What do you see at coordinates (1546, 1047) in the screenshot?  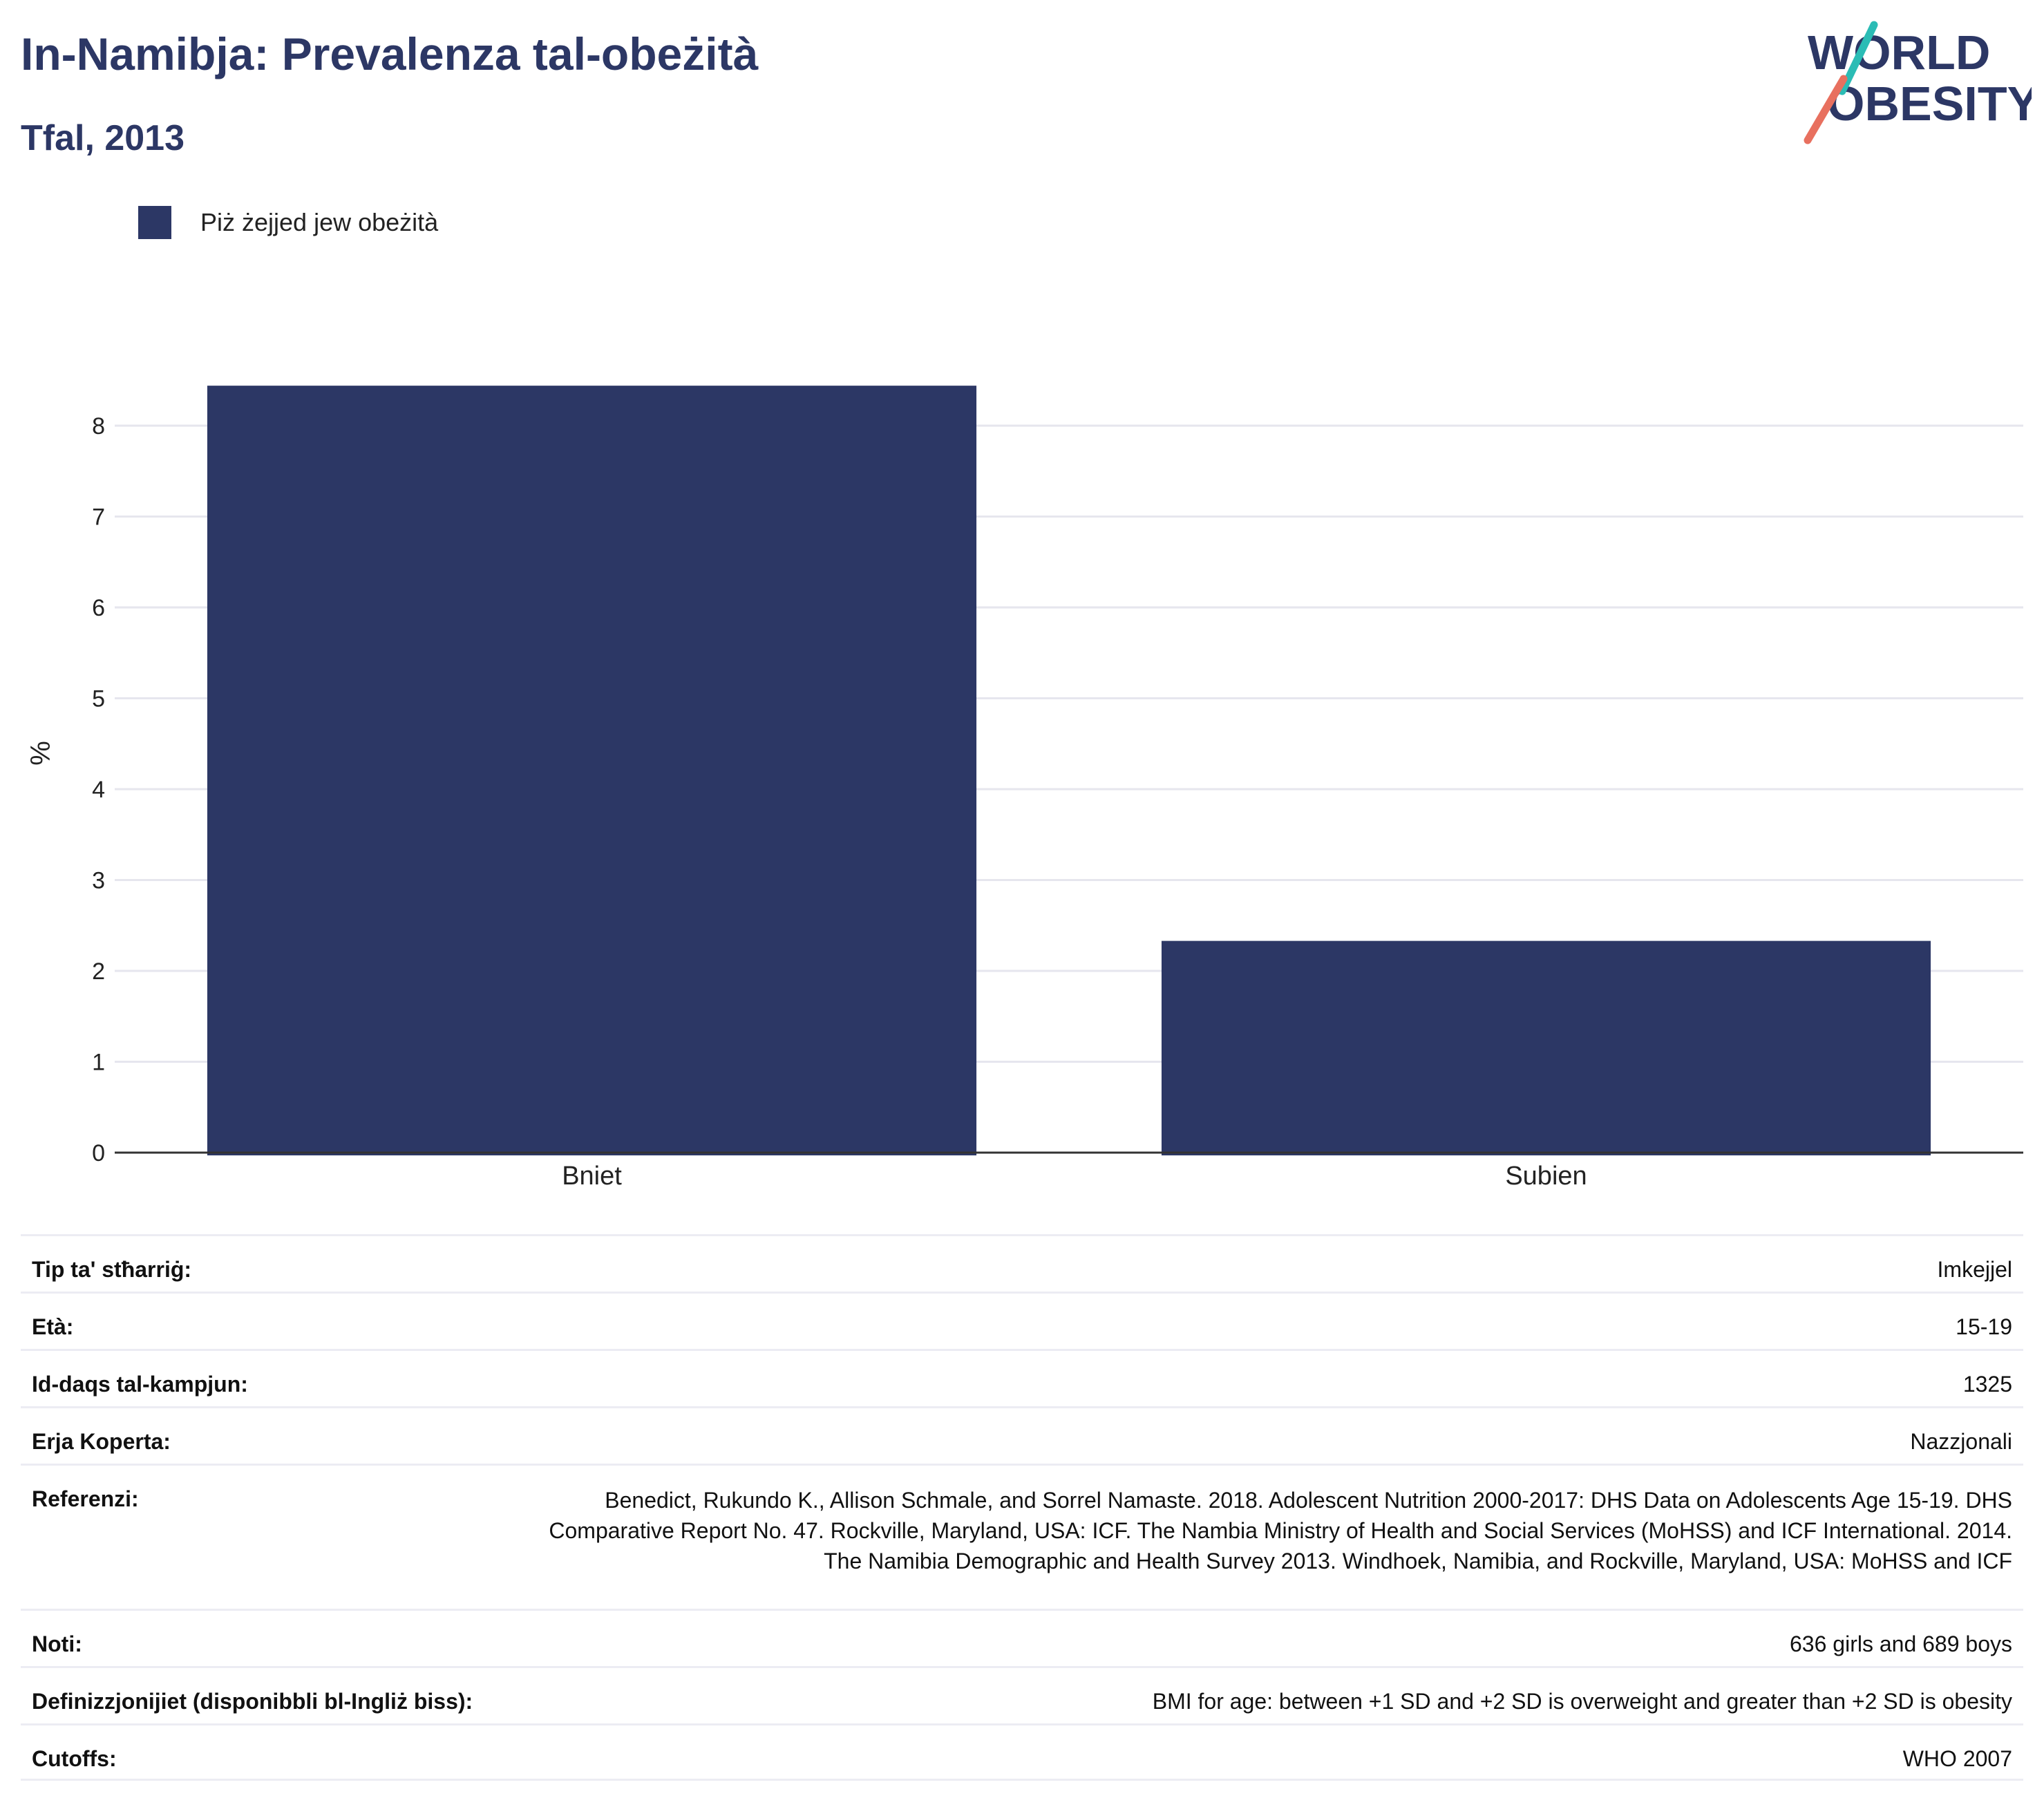 I see `bar` at bounding box center [1546, 1047].